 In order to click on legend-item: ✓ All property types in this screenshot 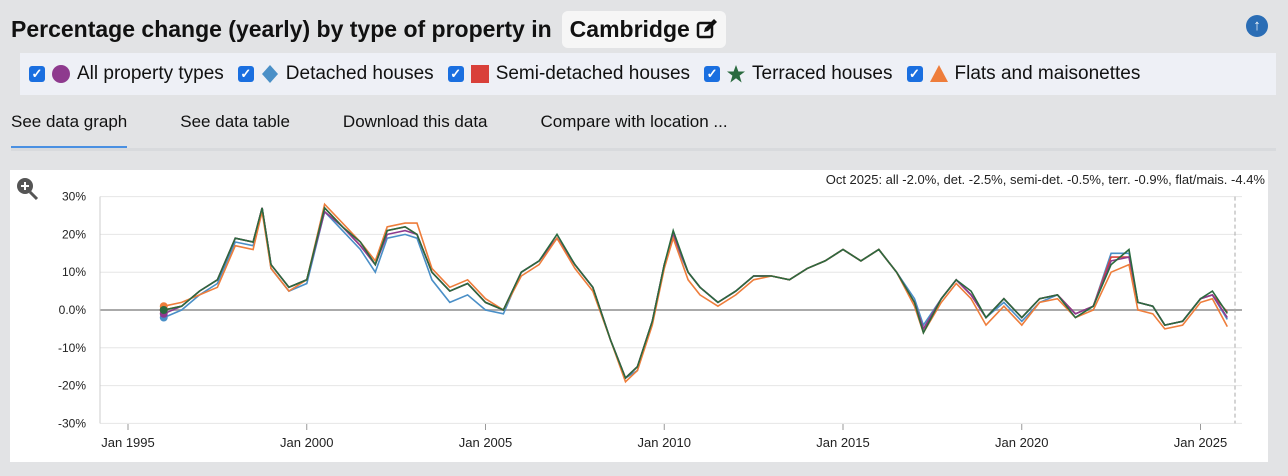, I will do `click(126, 74)`.